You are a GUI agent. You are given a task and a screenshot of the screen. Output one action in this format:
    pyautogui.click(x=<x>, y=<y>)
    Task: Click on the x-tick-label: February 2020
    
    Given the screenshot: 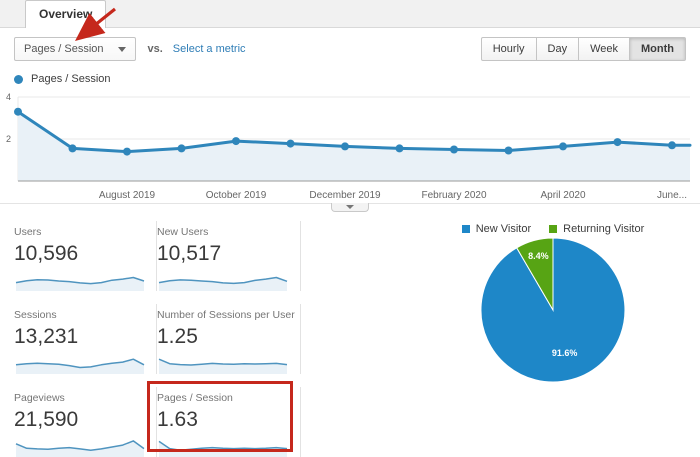 What is the action you would take?
    pyautogui.click(x=454, y=195)
    